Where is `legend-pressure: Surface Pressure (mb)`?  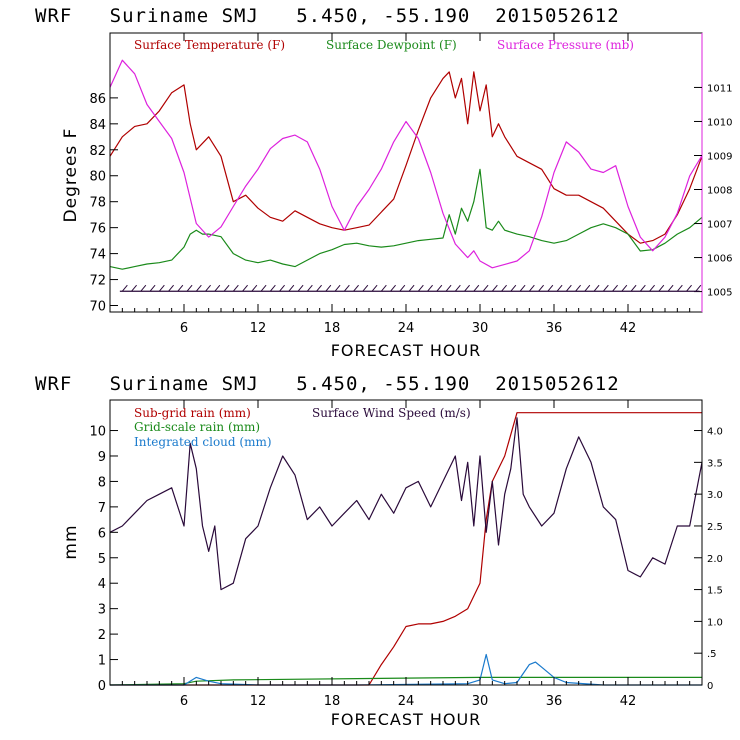
legend-pressure: Surface Pressure (mb) is located at coordinates (565, 45).